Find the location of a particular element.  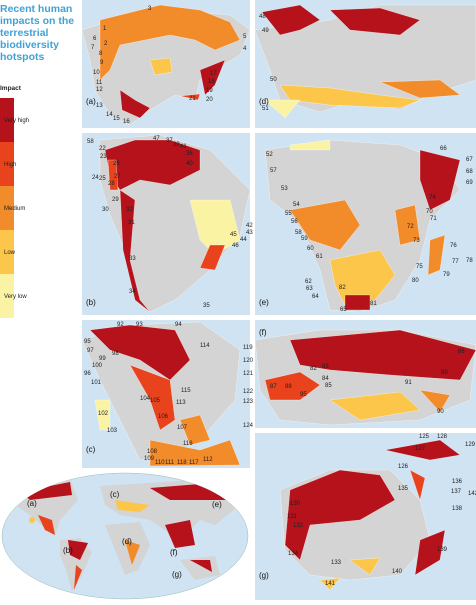

hotspot-number: 106 is located at coordinates (163, 417).